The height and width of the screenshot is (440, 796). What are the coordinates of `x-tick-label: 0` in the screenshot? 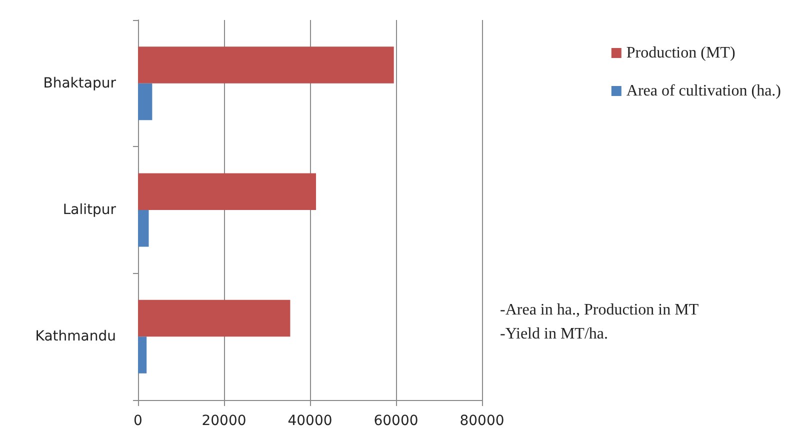 It's located at (138, 421).